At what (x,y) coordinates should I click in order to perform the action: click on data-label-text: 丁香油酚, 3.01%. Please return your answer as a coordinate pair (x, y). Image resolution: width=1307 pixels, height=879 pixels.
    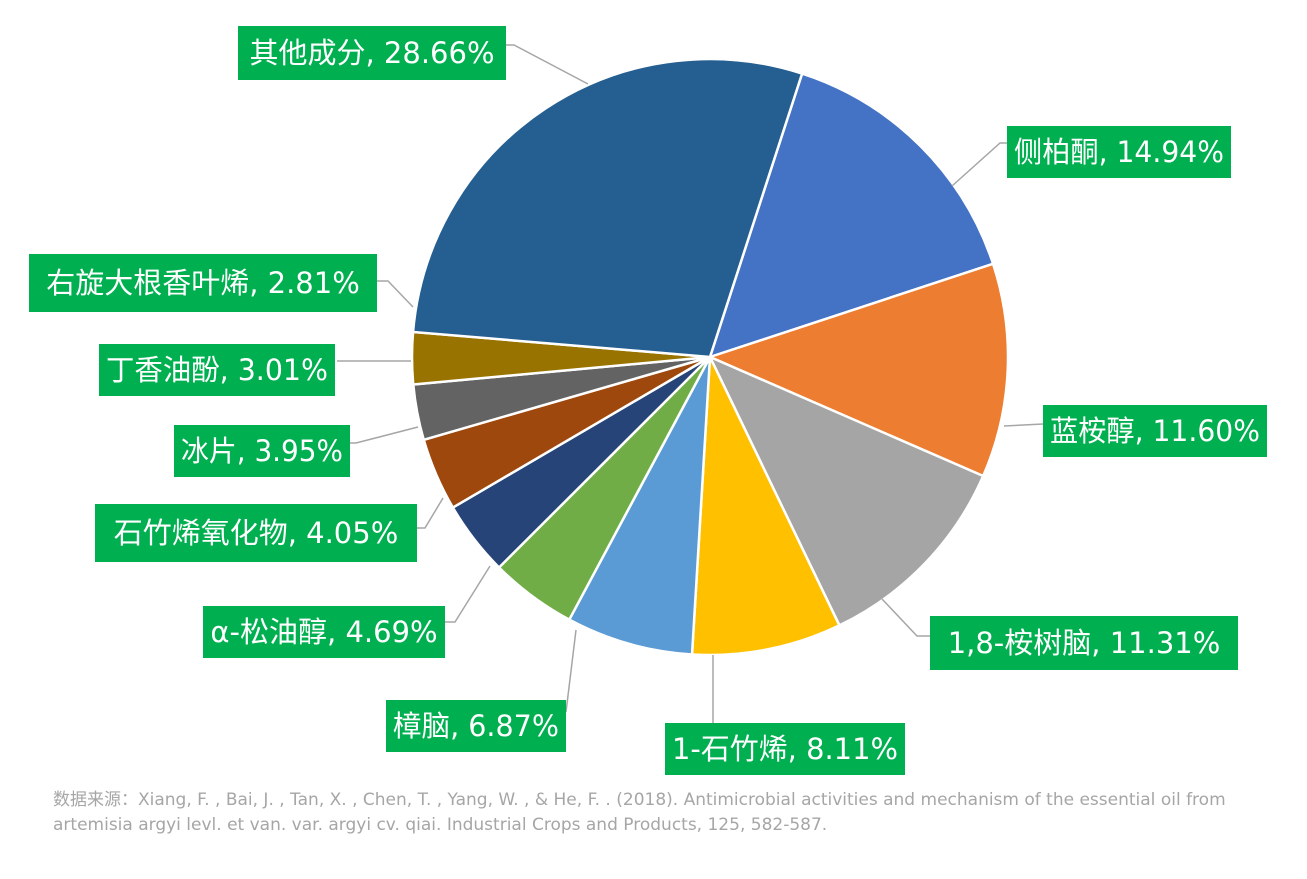
    Looking at the image, I should click on (217, 370).